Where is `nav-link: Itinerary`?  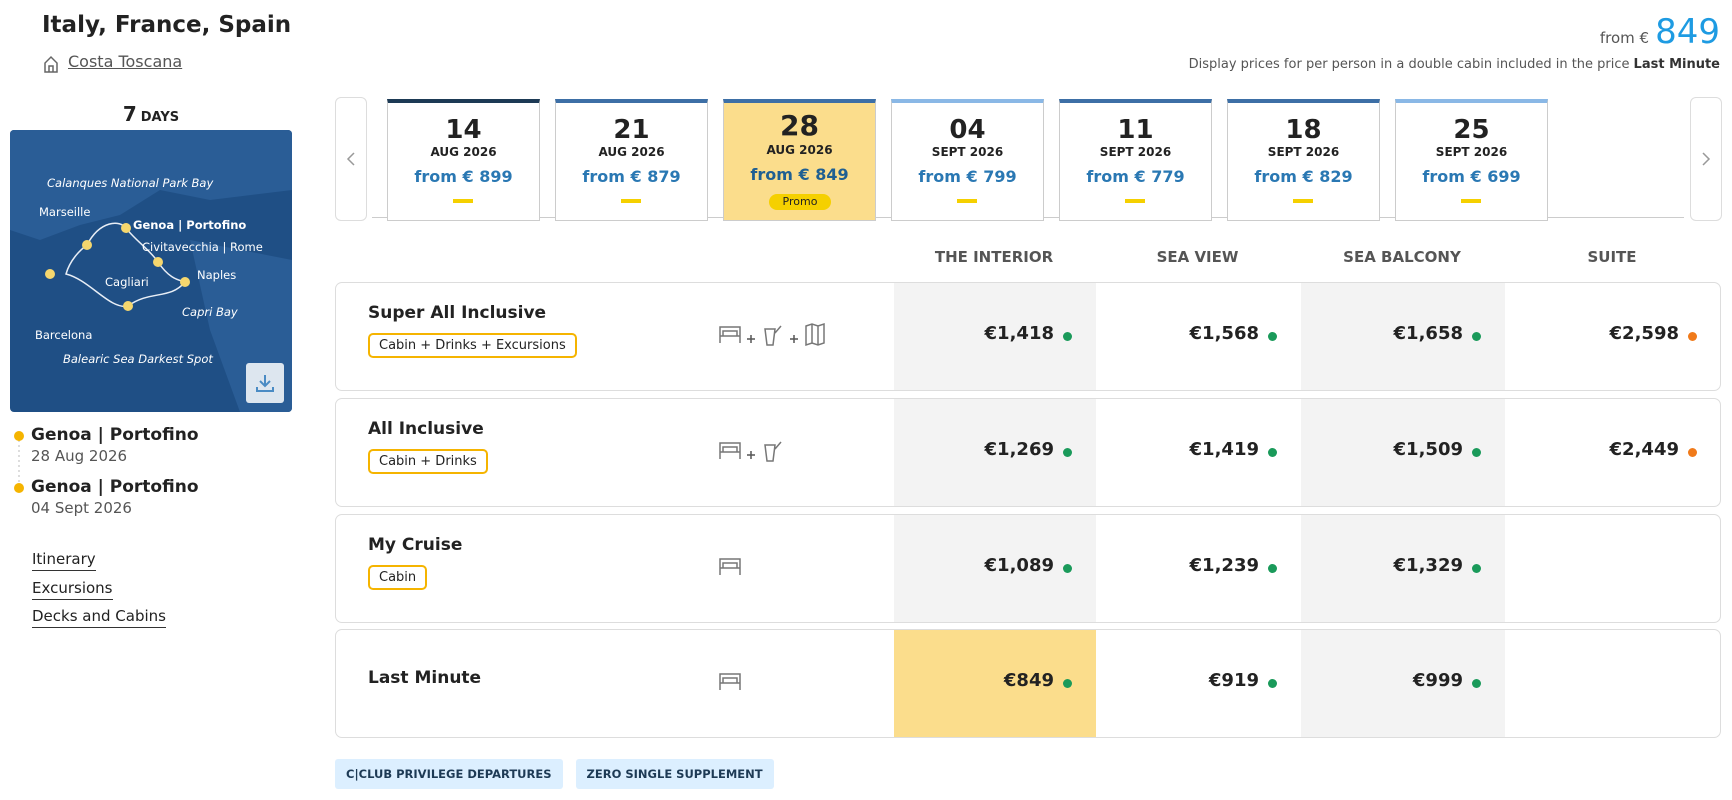 nav-link: Itinerary is located at coordinates (64, 560).